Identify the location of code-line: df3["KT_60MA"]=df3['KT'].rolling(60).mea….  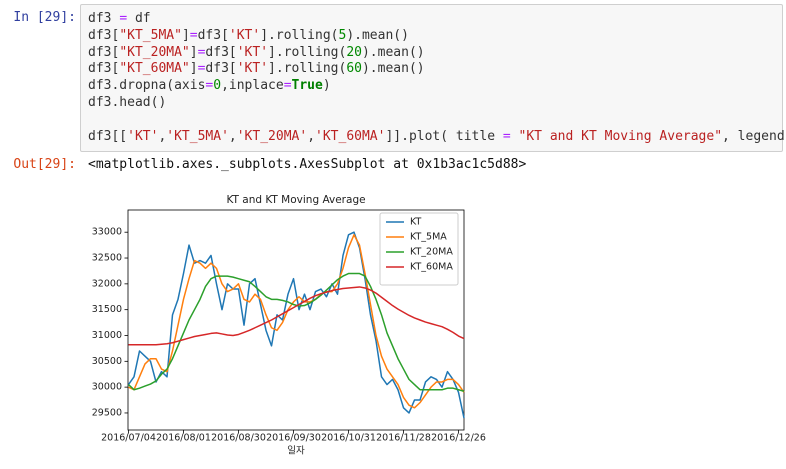
(256, 69).